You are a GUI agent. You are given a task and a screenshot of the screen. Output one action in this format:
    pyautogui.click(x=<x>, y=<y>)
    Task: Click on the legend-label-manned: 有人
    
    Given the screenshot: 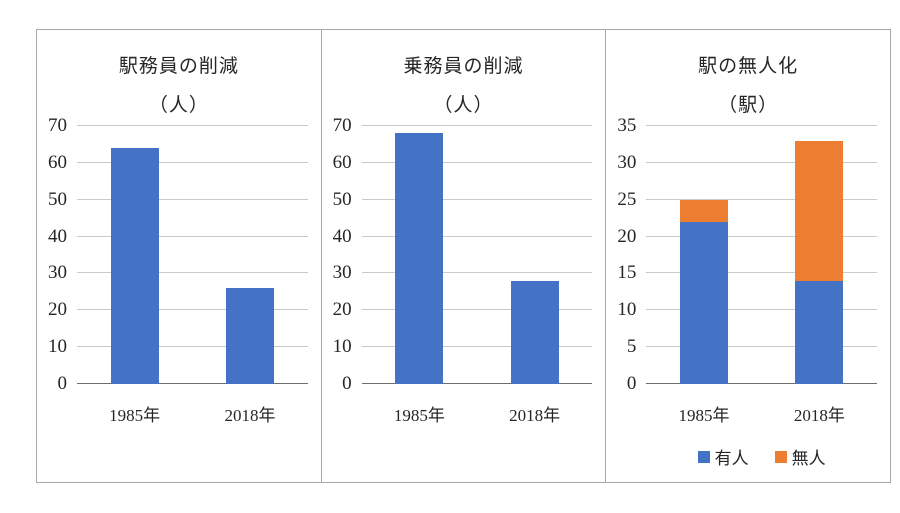 What is the action you would take?
    pyautogui.click(x=731, y=458)
    